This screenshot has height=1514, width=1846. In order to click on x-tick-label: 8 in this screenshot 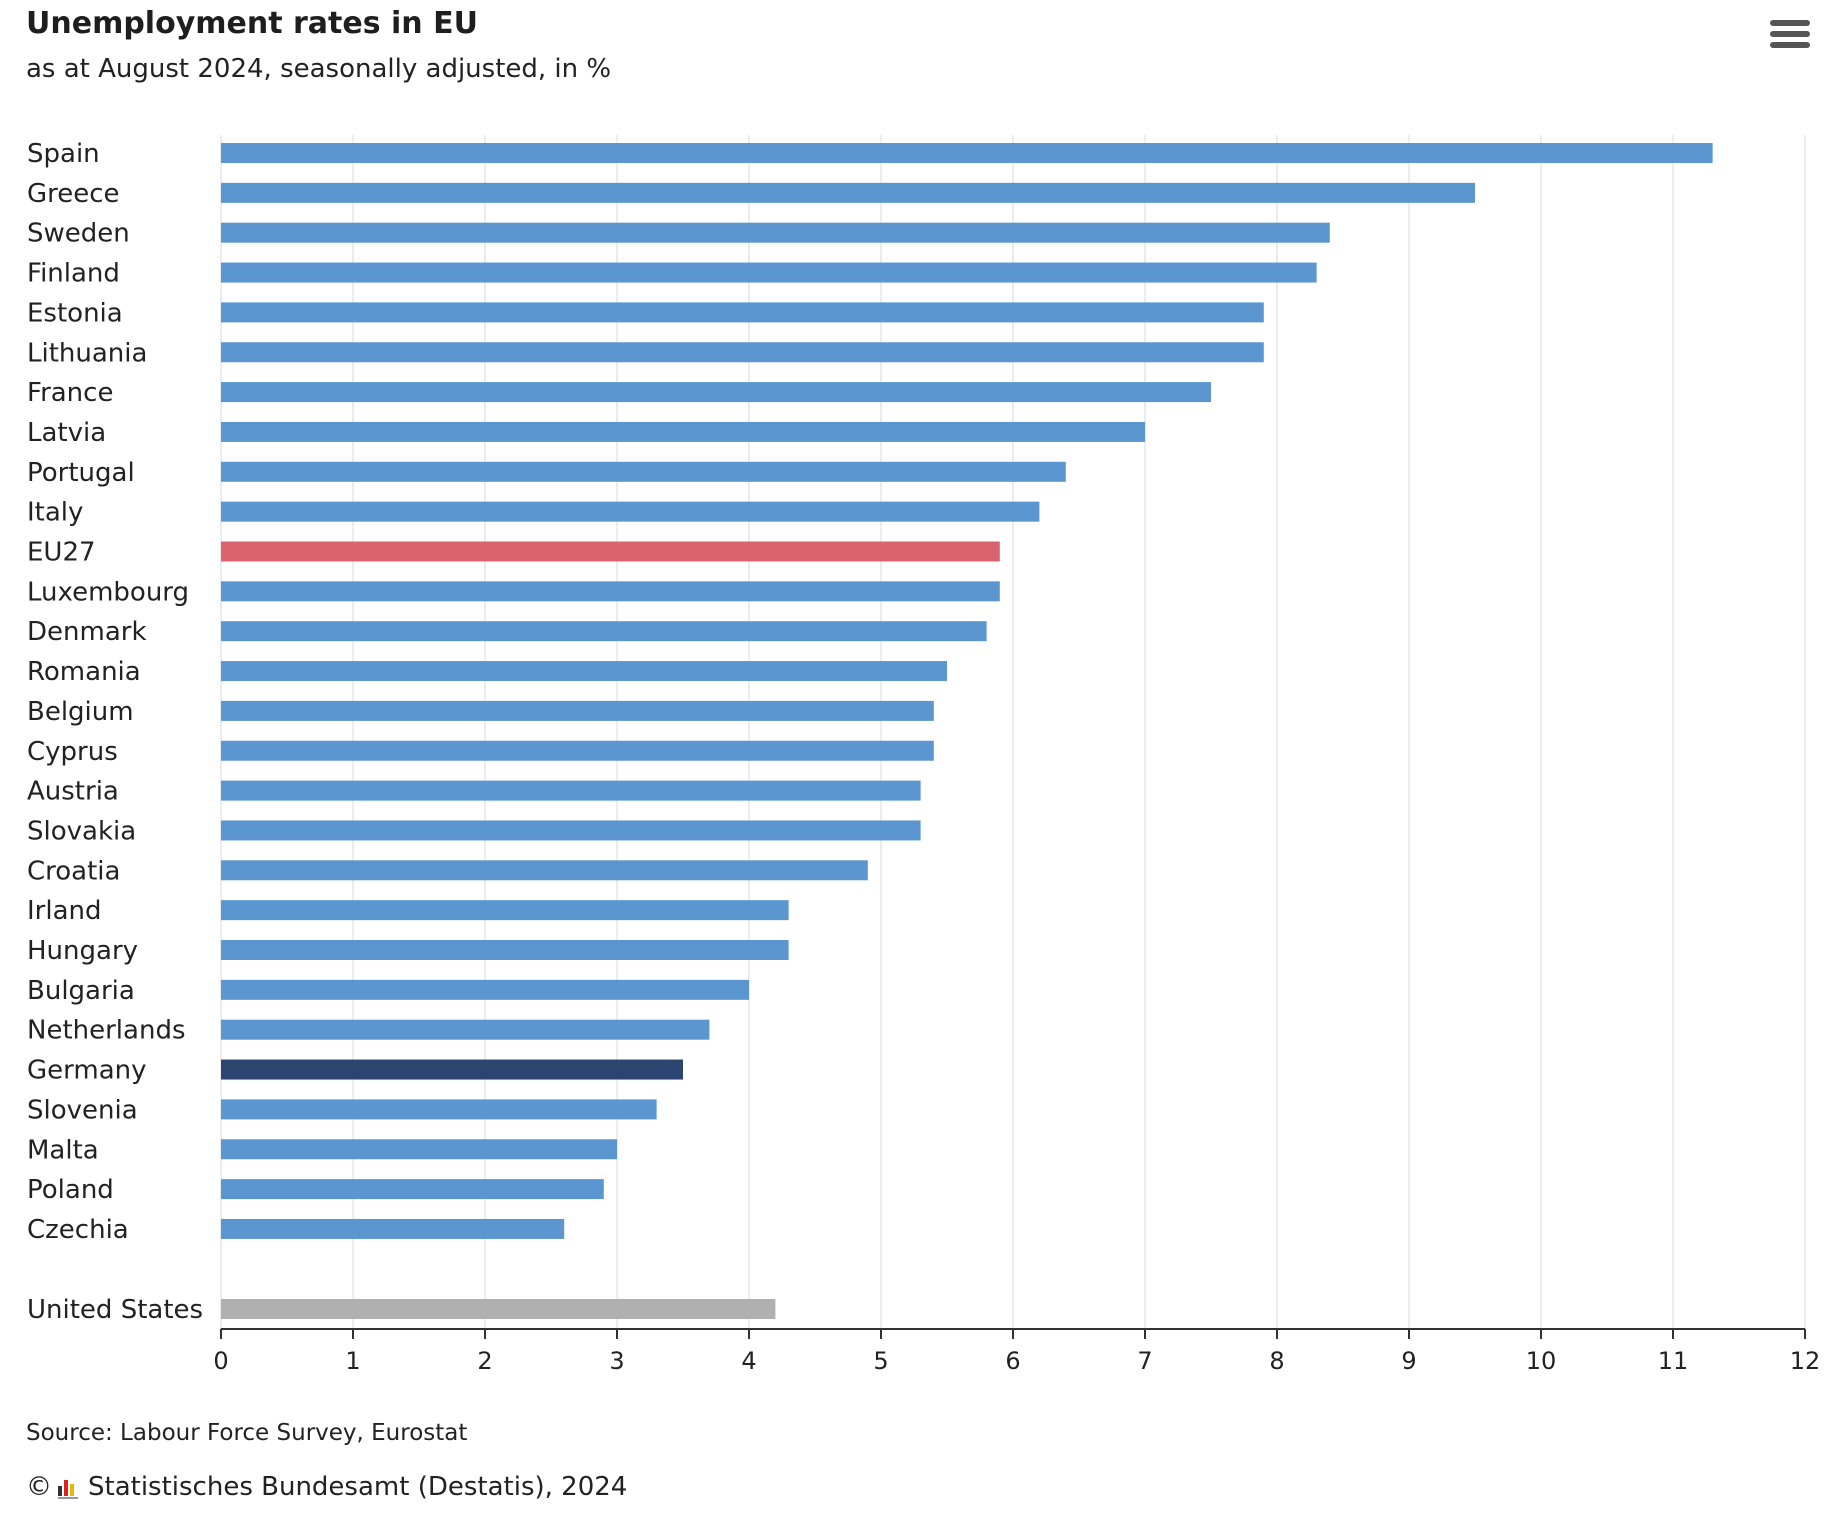, I will do `click(1276, 1361)`.